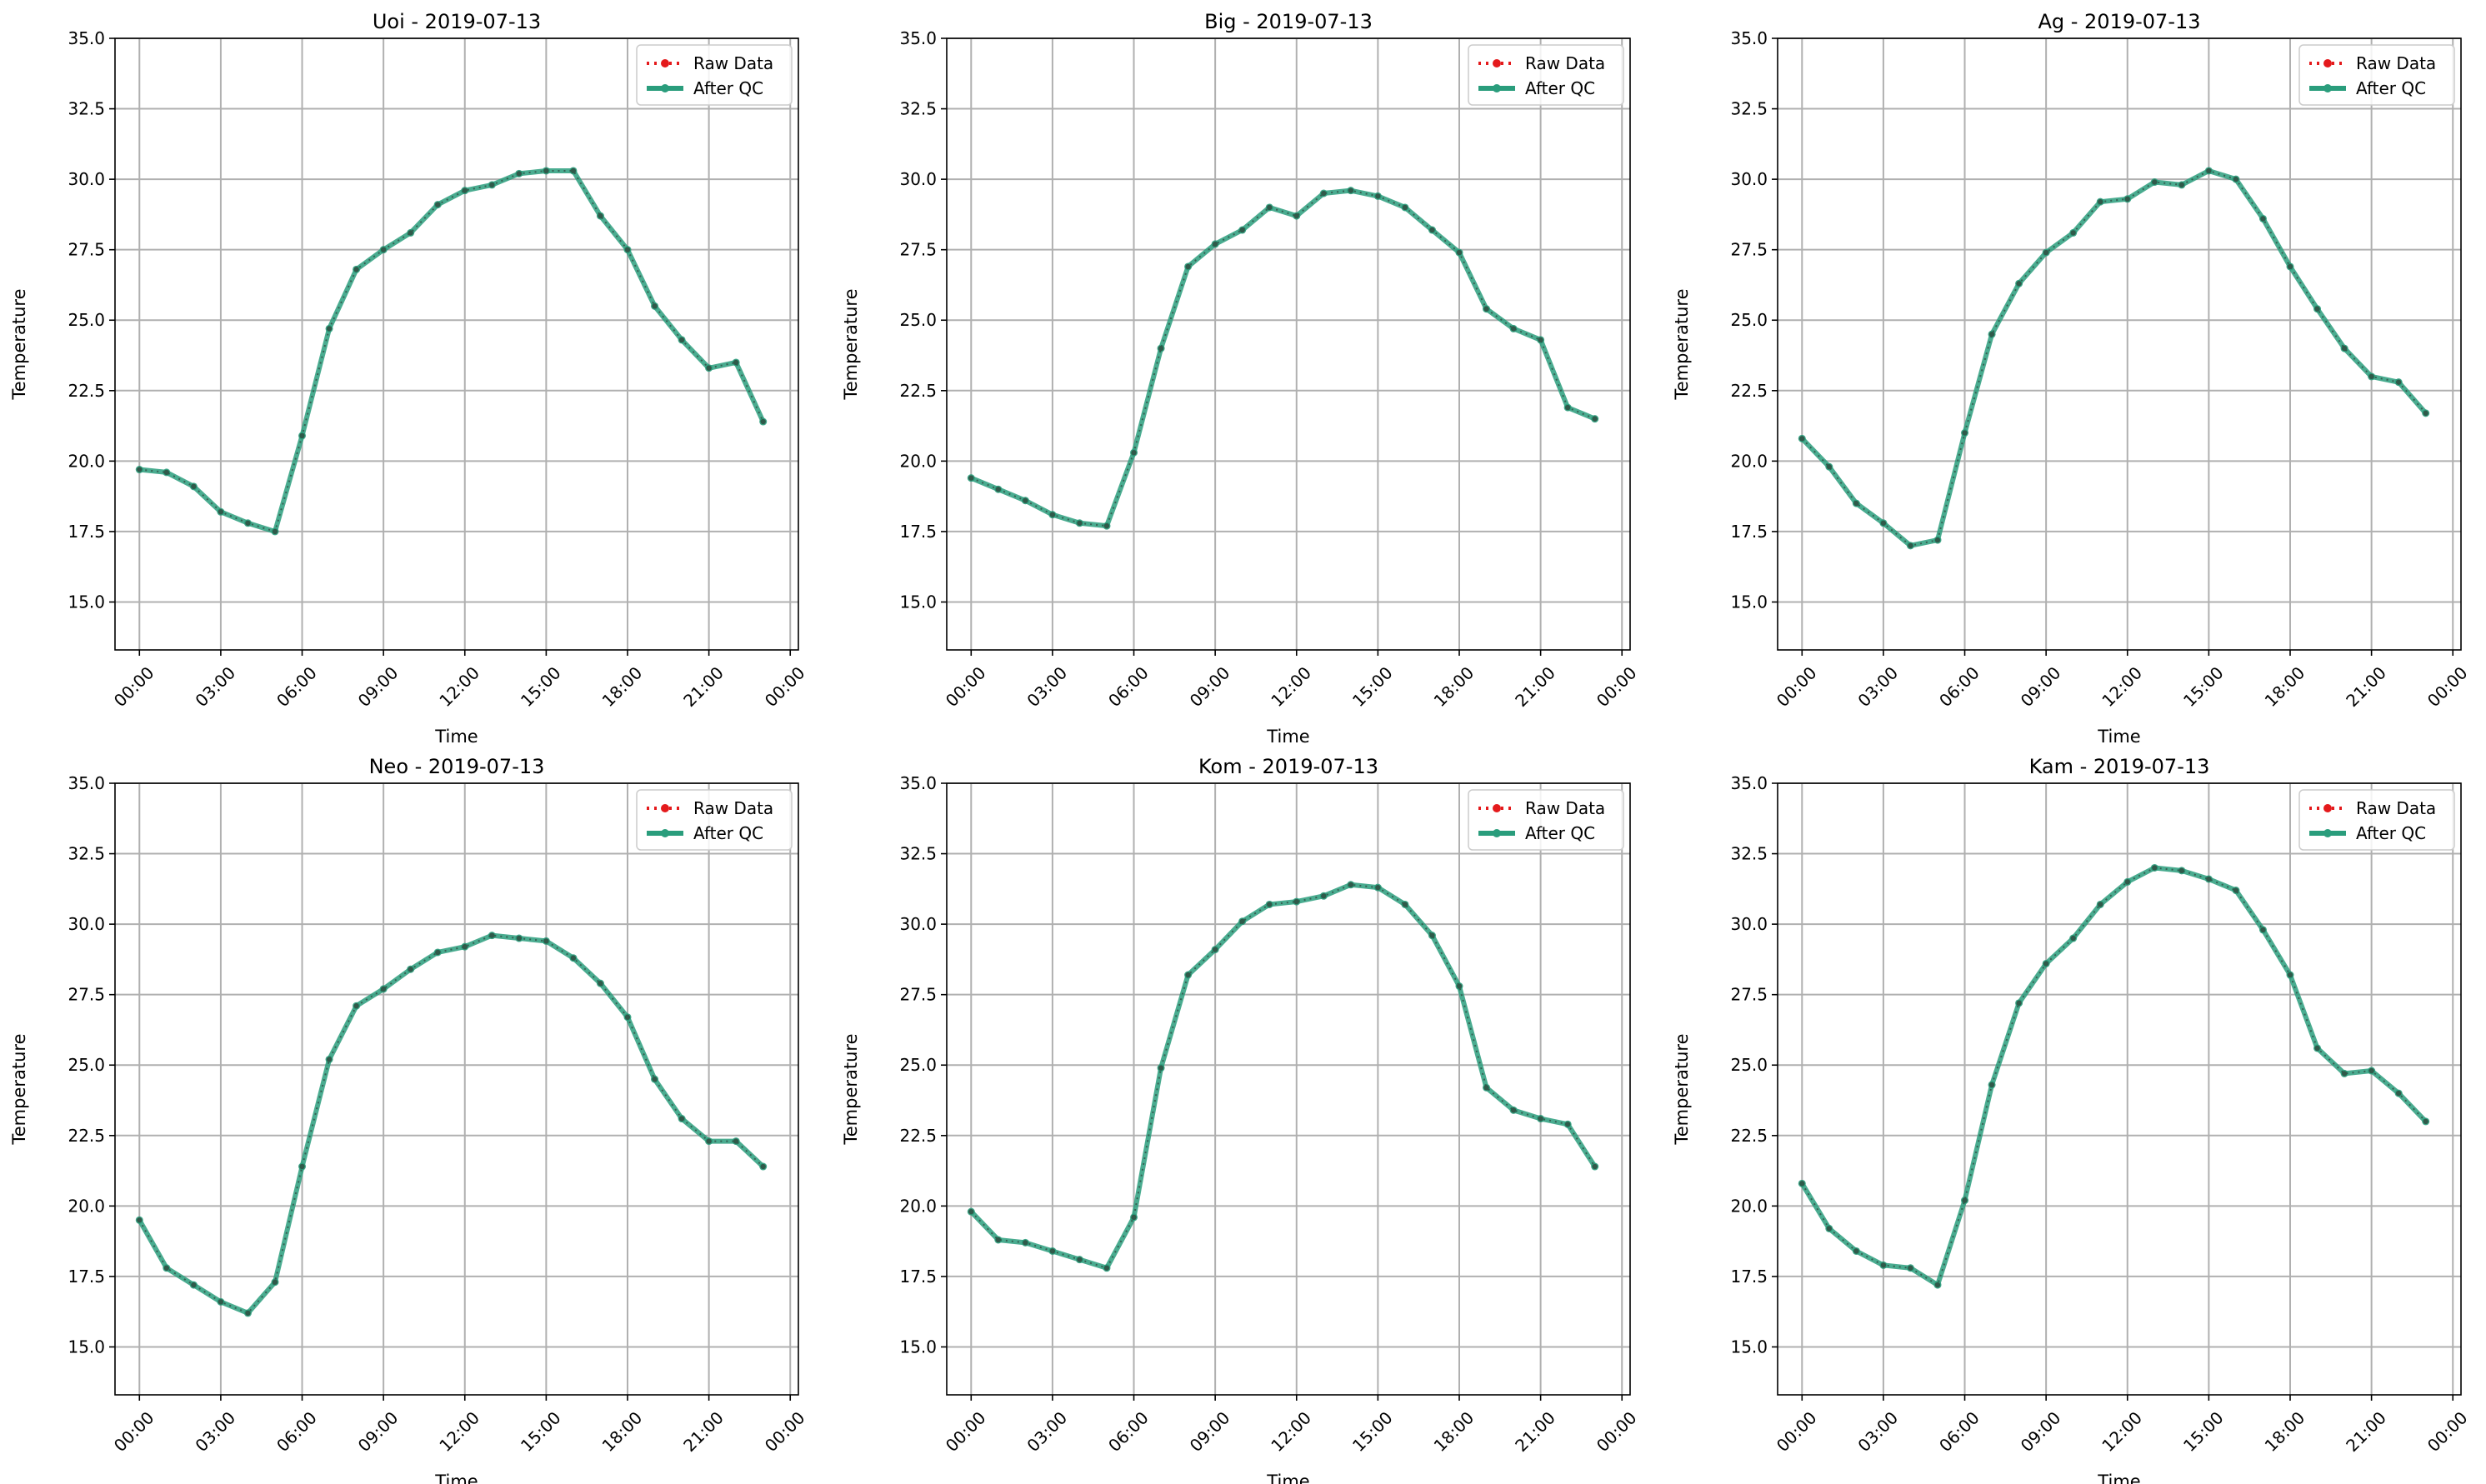 The width and height of the screenshot is (2486, 1484). What do you see at coordinates (457, 21) in the screenshot?
I see `subplot-title: Uoi - 2019-07-13` at bounding box center [457, 21].